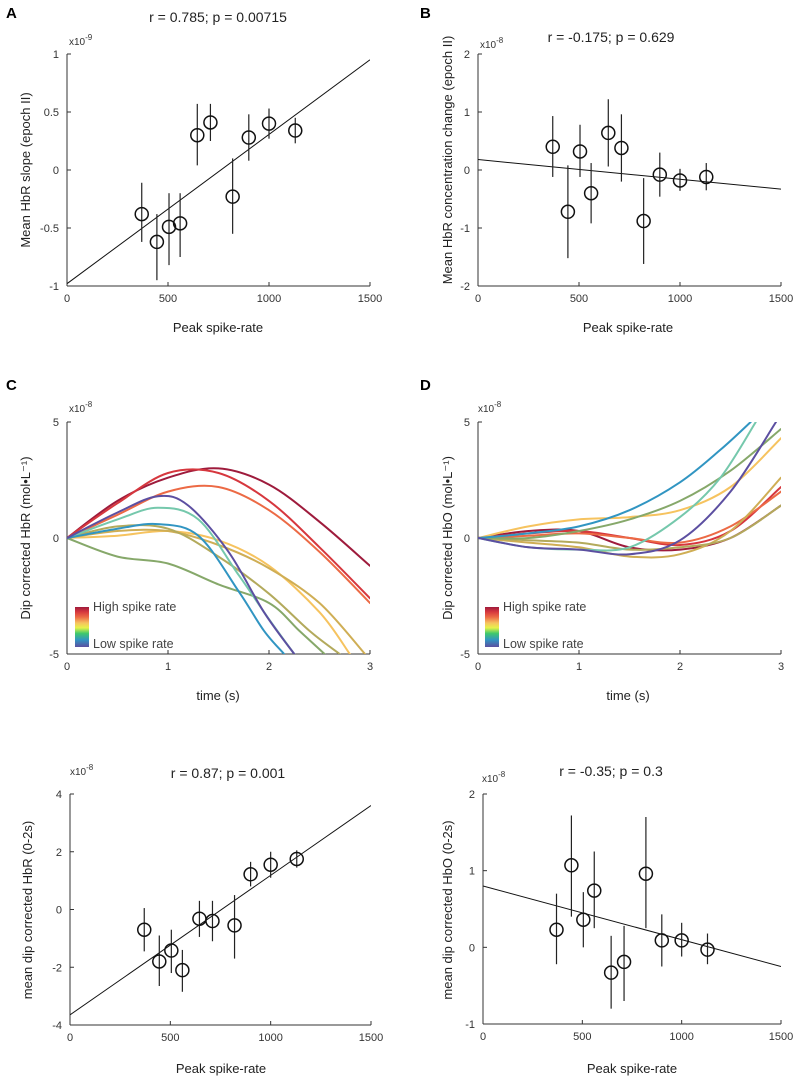 This screenshot has width=794, height=1086. Describe the element at coordinates (218, 17) in the screenshot. I see `chart-title: r = 0.785; p = 0.00715` at that location.